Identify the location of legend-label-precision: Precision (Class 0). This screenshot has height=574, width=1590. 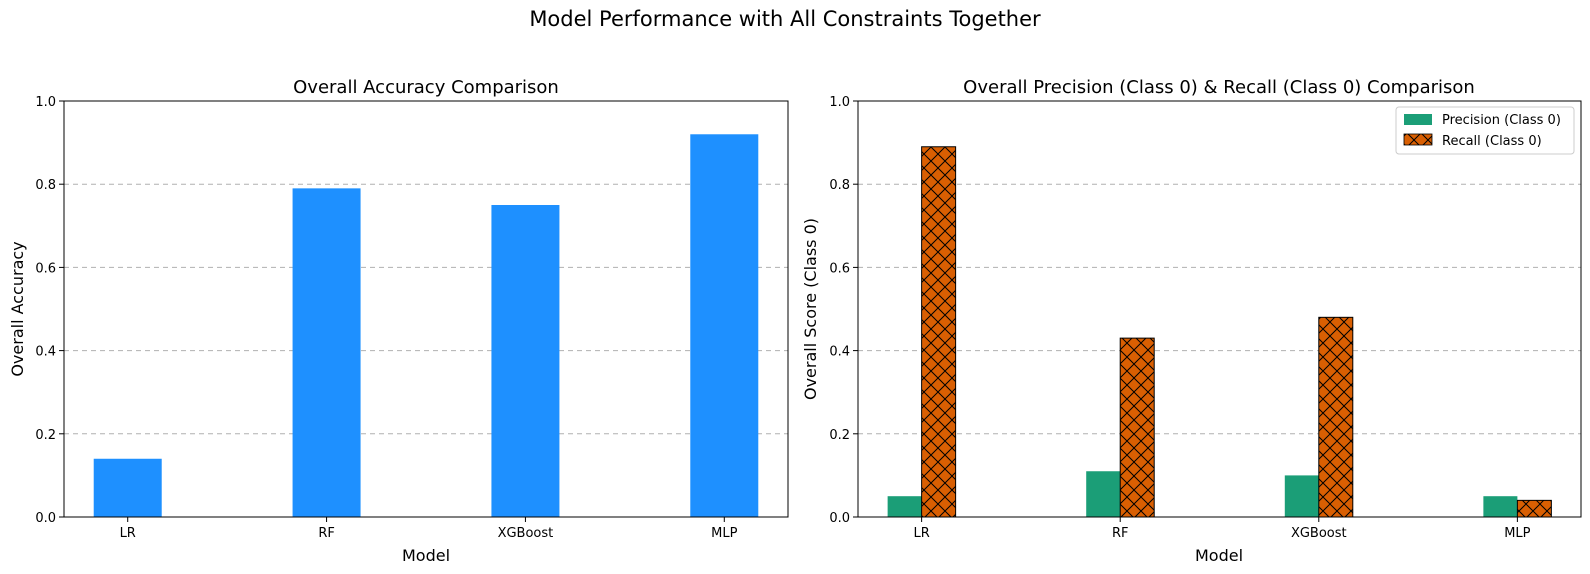
(1501, 120).